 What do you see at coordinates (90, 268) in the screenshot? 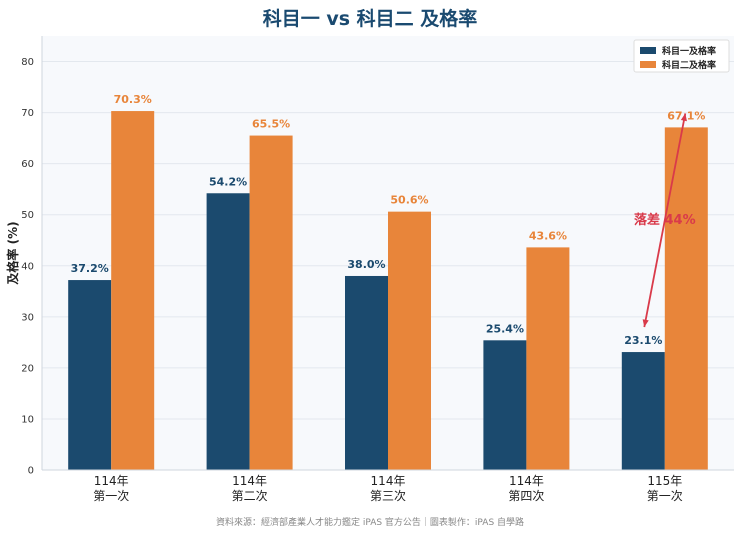
I see `bar-value-label: 37.2%` at bounding box center [90, 268].